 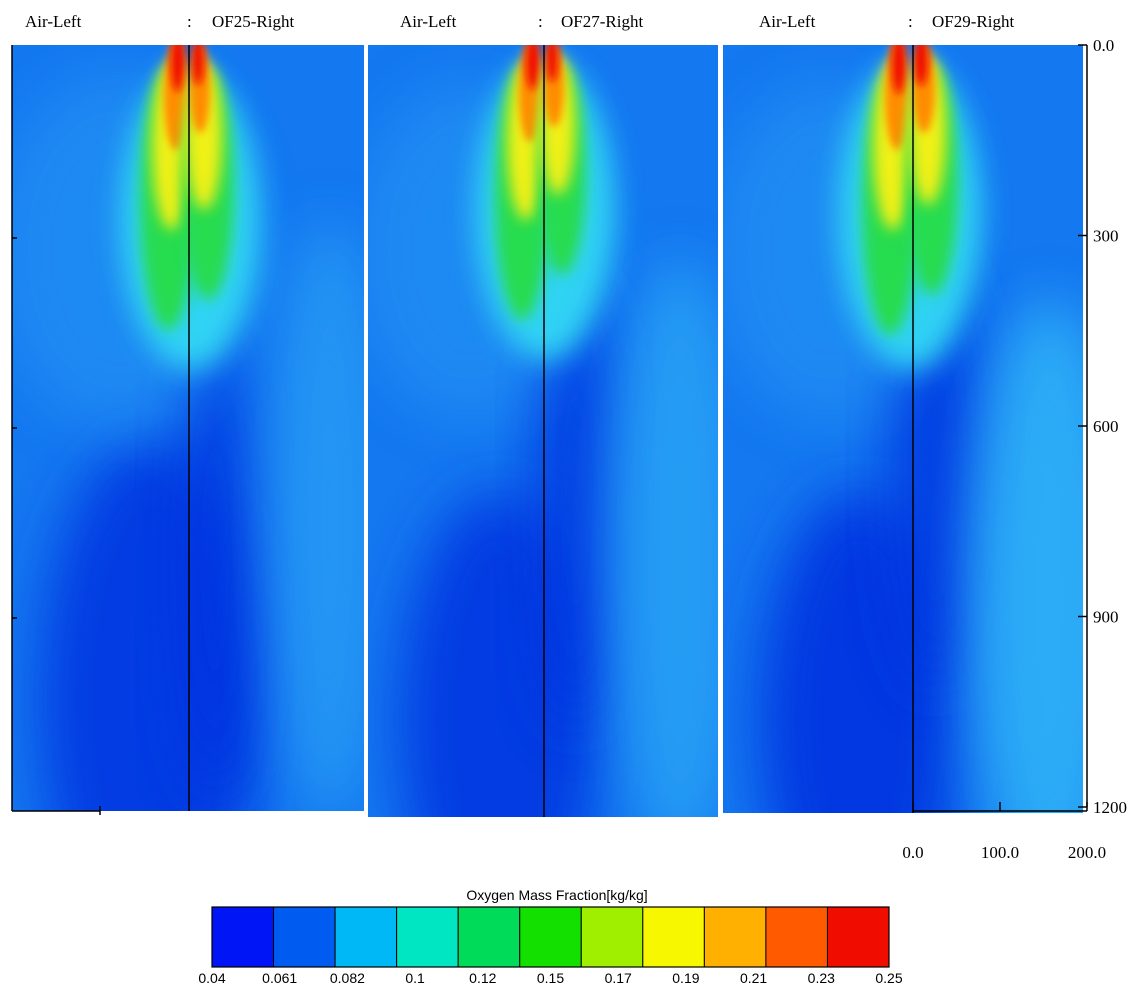 I want to click on colorbar-tick-label: 0.17, so click(x=618, y=977).